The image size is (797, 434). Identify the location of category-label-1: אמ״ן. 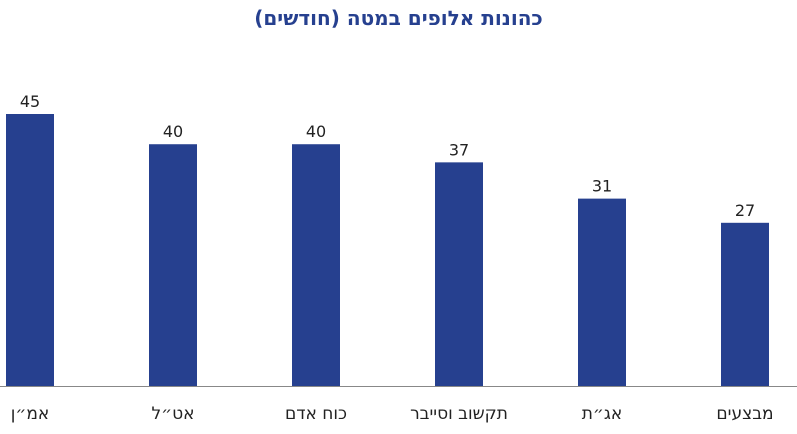
(30, 414).